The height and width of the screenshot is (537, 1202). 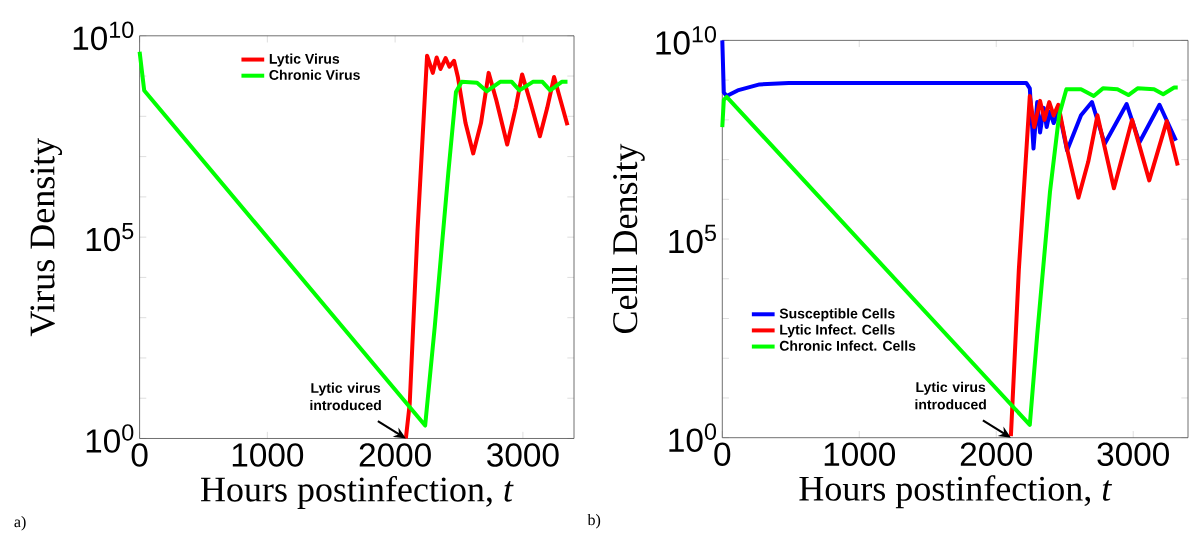 What do you see at coordinates (304, 60) in the screenshot?
I see `legend-label: Lytic Virus` at bounding box center [304, 60].